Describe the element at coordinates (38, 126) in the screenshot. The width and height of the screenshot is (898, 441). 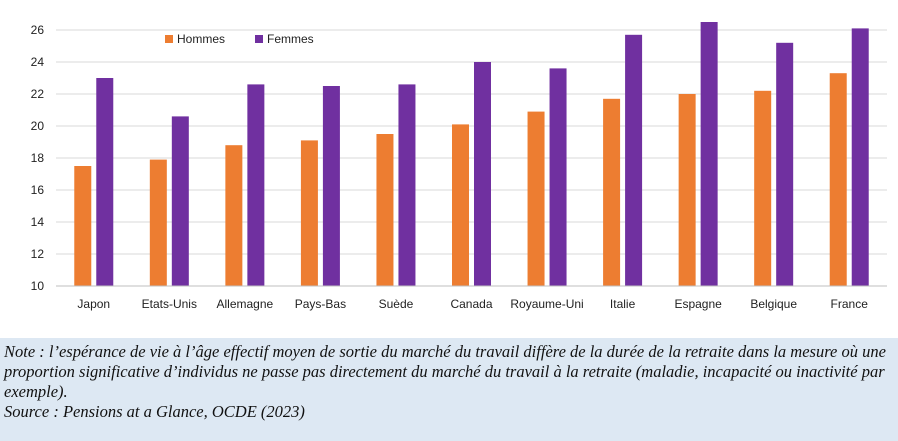
I see `y-tick-label: 20` at that location.